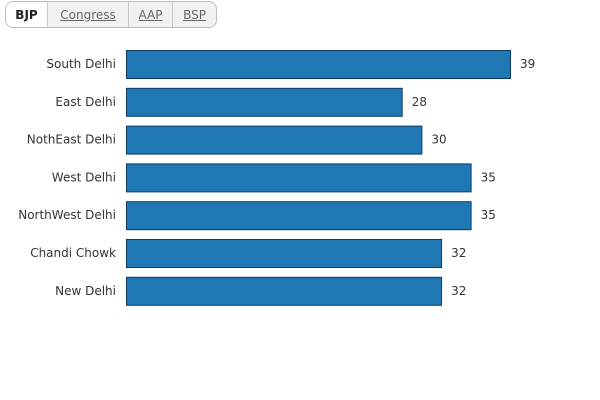  What do you see at coordinates (73, 253) in the screenshot?
I see `category-label-chandi-chowk: Chandi Chowk` at bounding box center [73, 253].